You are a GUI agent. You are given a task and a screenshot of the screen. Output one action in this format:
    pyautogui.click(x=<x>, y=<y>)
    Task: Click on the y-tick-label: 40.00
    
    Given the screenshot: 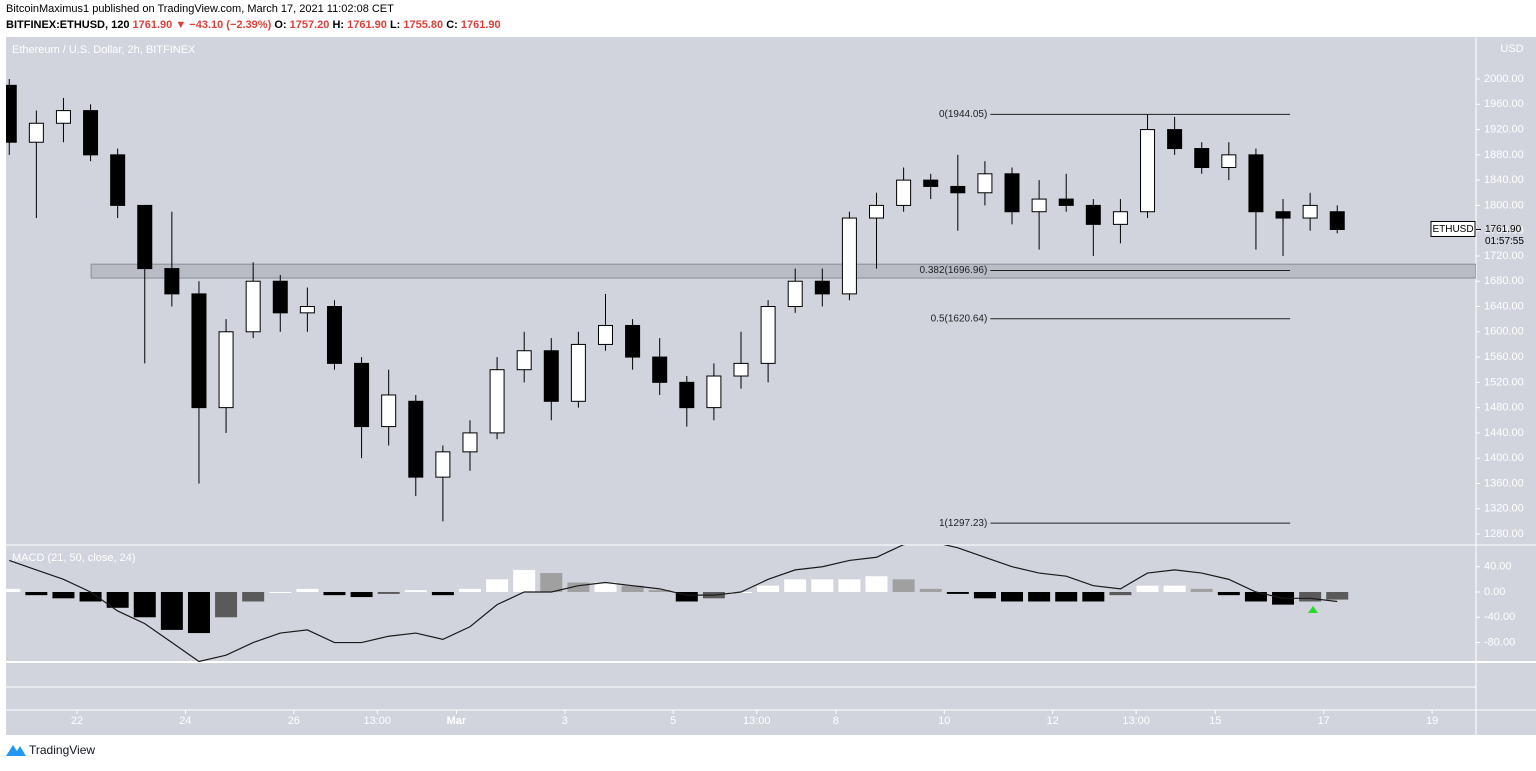 What is the action you would take?
    pyautogui.click(x=1498, y=567)
    